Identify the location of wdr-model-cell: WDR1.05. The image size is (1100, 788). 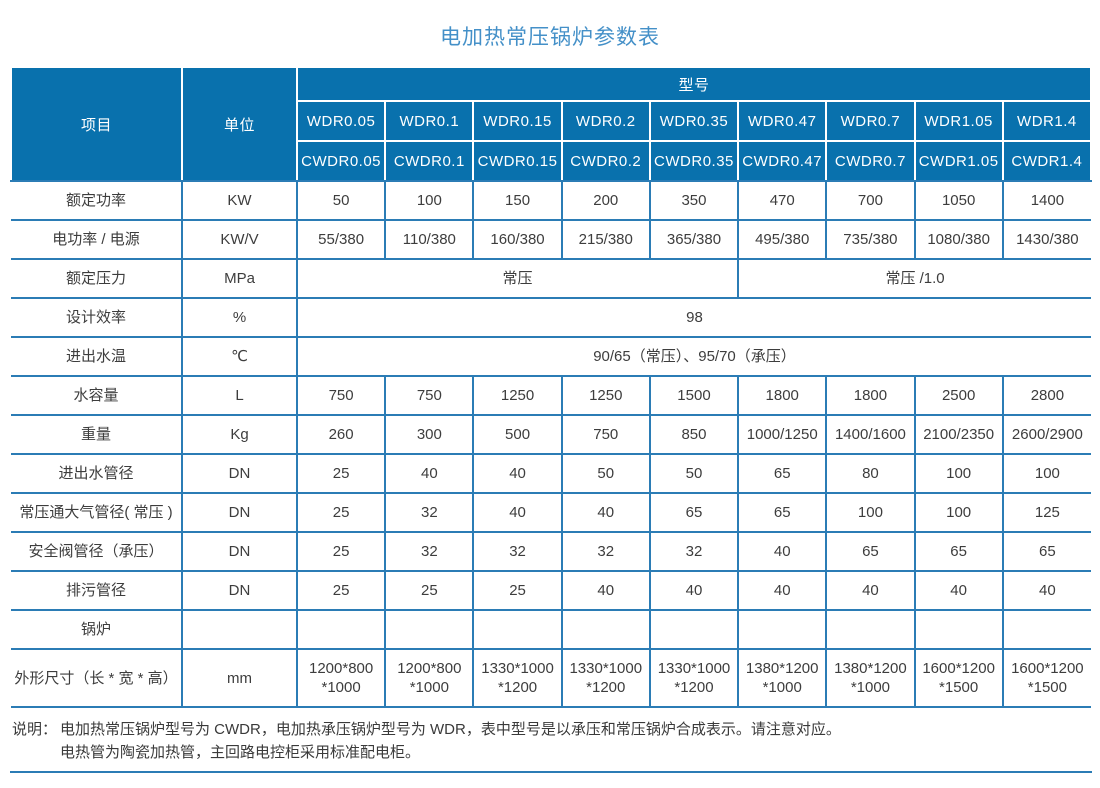
(958, 121).